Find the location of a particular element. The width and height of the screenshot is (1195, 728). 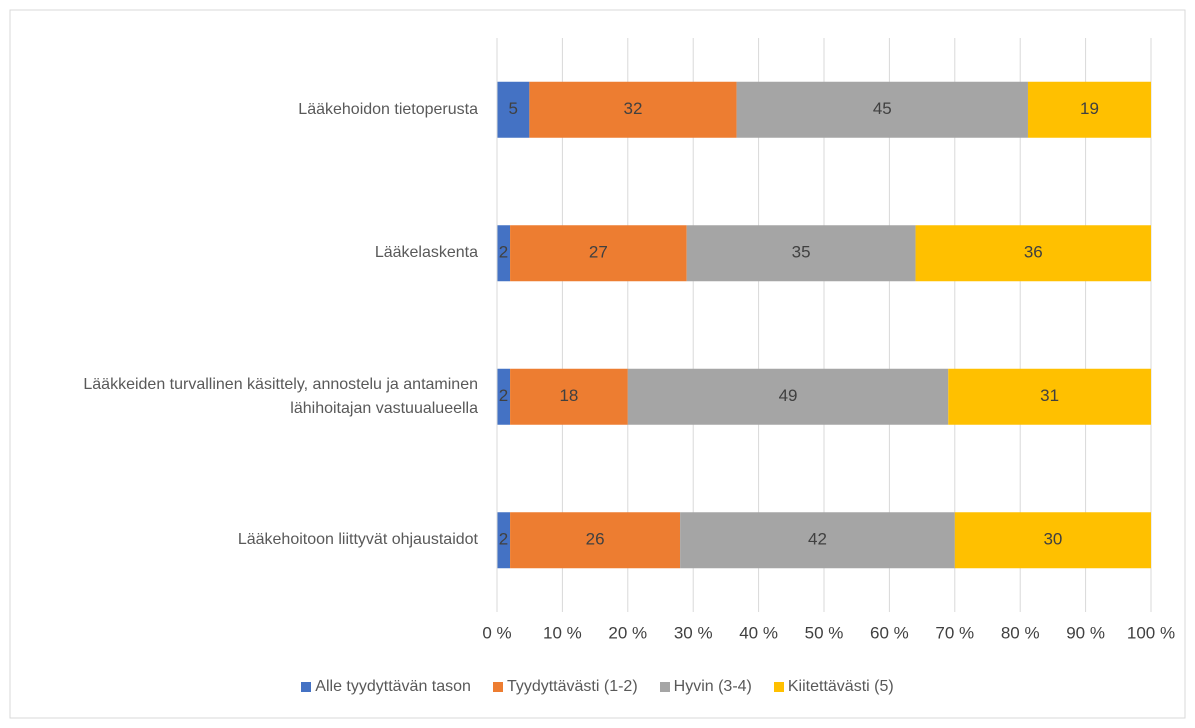

legend-label: Tyydyttävästi (1-2) is located at coordinates (572, 686).